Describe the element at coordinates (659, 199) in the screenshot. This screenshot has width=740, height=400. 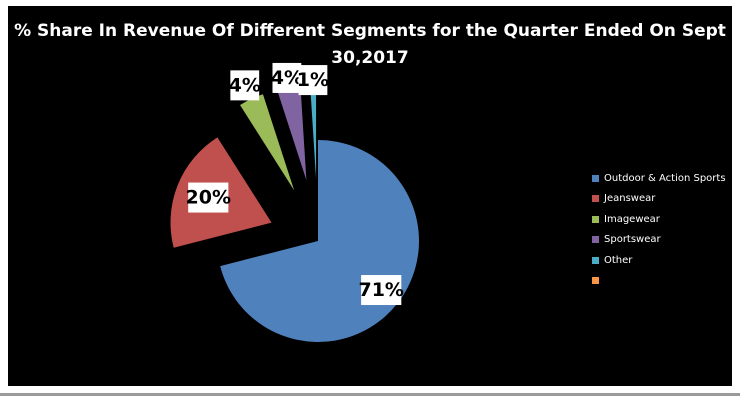
I see `legend-item: Jeanswear` at that location.